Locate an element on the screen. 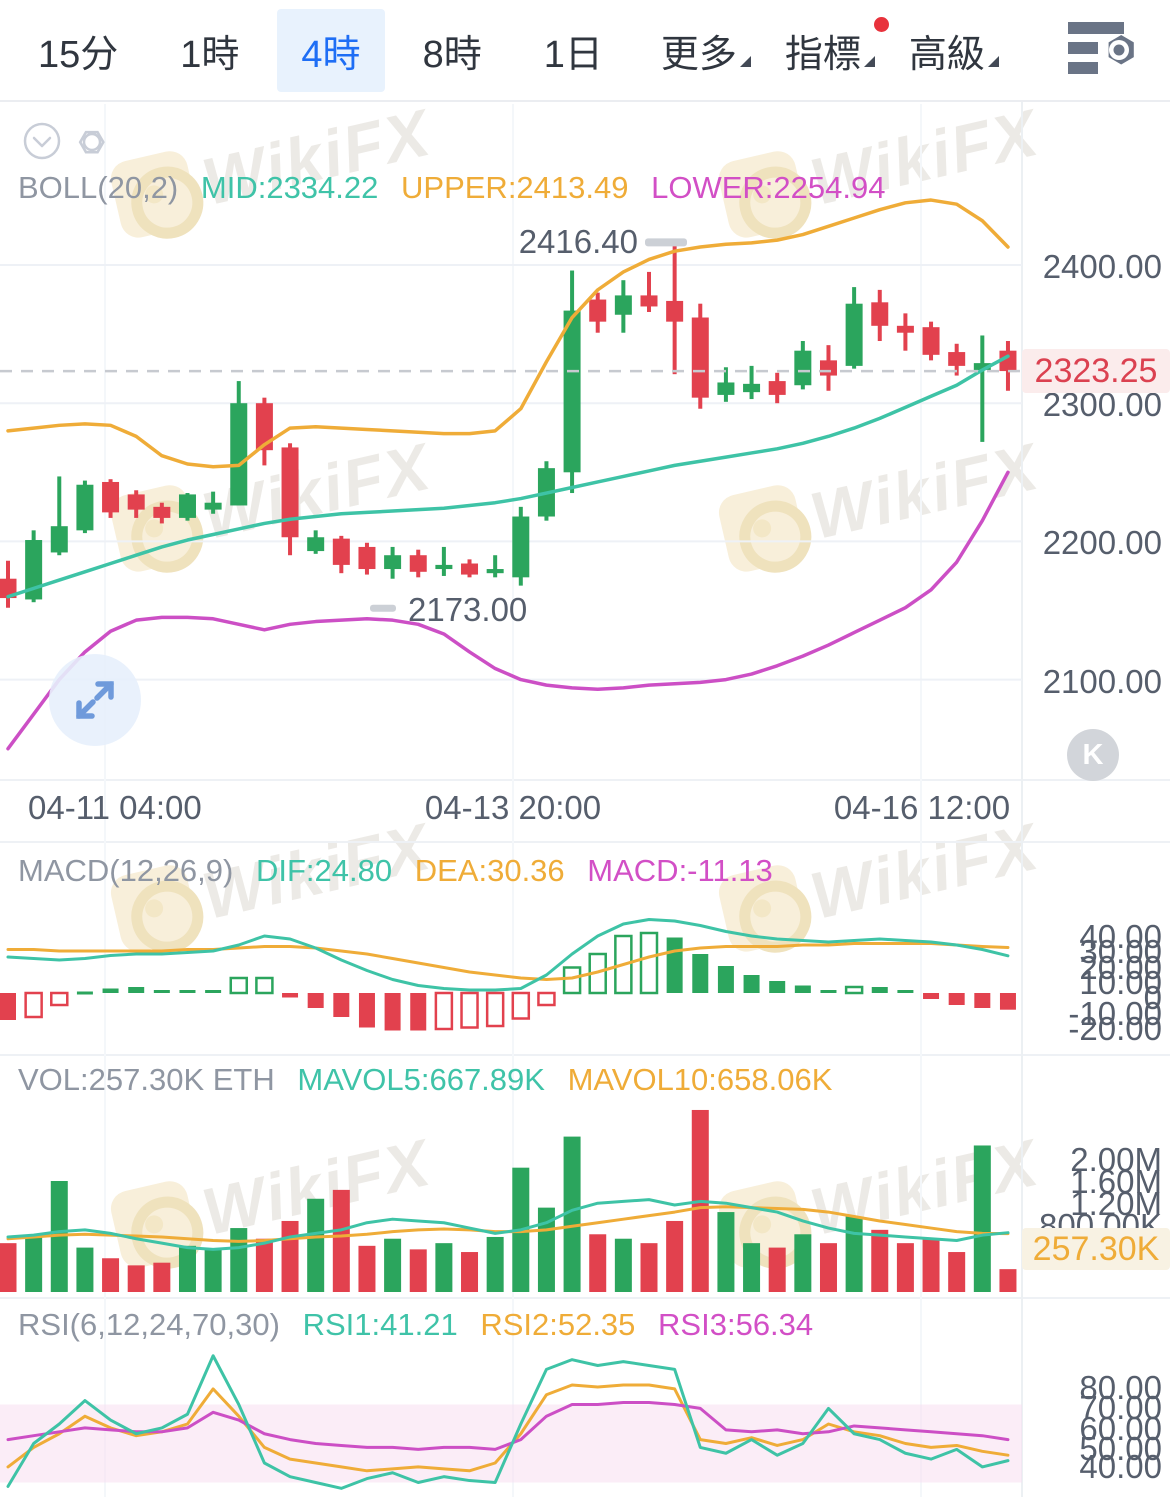 The width and height of the screenshot is (1170, 1504). x-axis-label: 04-11 04:00 is located at coordinates (115, 807).